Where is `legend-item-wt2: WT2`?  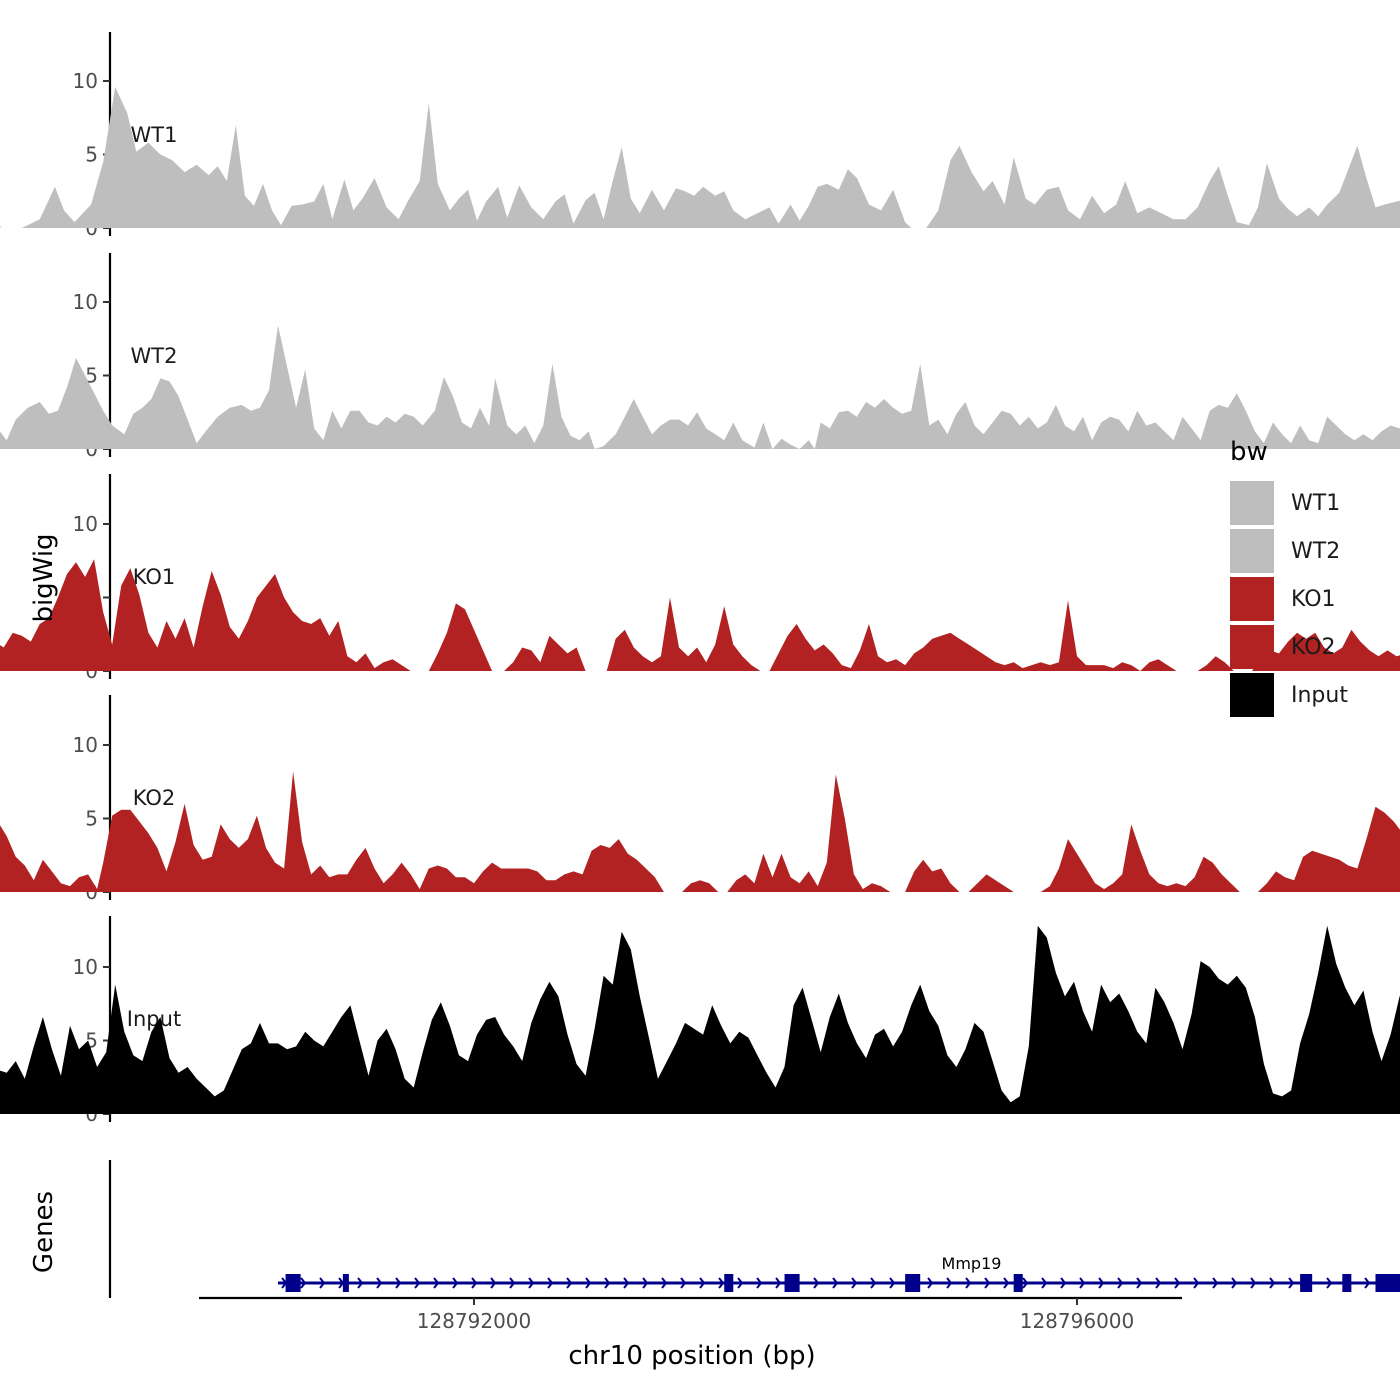
legend-item-wt2: WT2 is located at coordinates (1285, 551).